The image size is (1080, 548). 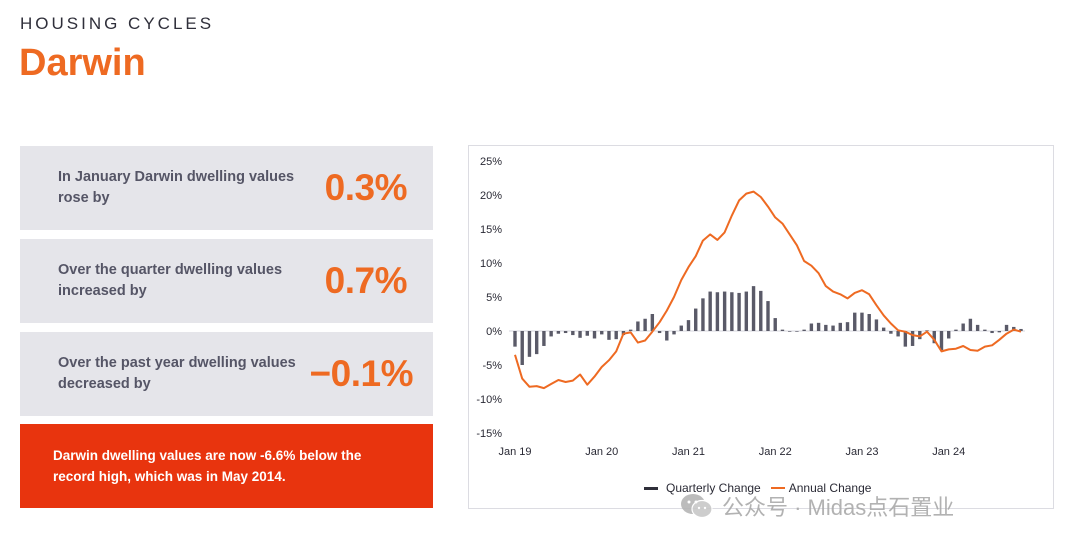 What do you see at coordinates (489, 400) in the screenshot?
I see `y-tick-label: -10%` at bounding box center [489, 400].